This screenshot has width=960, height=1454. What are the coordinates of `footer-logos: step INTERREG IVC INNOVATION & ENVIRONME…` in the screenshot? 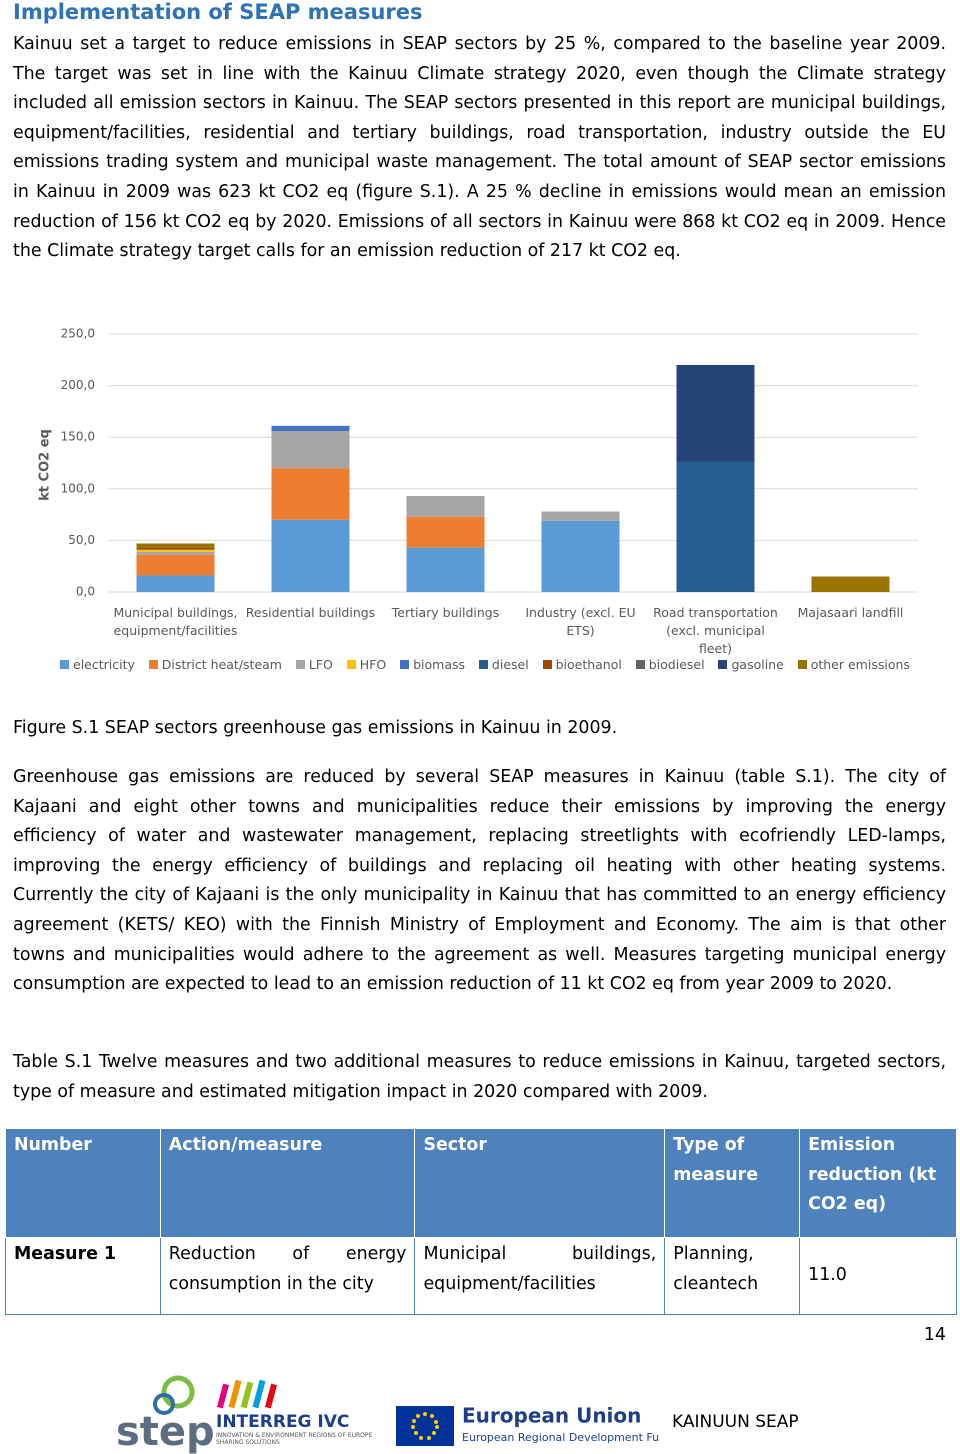 It's located at (388, 1414).